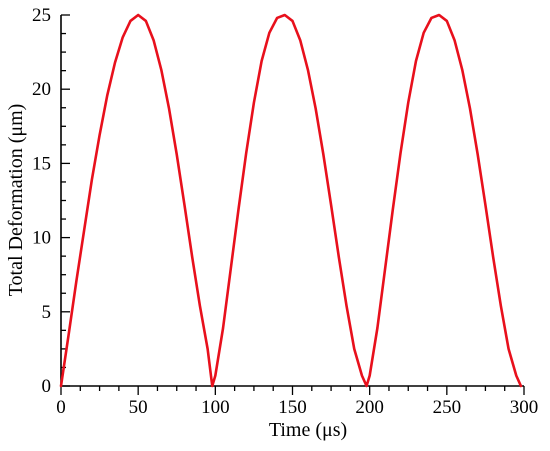  I want to click on x-tick-label: 250, so click(447, 407).